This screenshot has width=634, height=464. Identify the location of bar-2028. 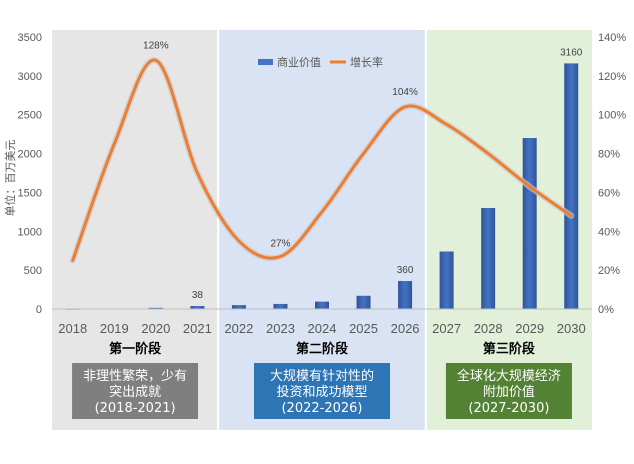
(488, 258).